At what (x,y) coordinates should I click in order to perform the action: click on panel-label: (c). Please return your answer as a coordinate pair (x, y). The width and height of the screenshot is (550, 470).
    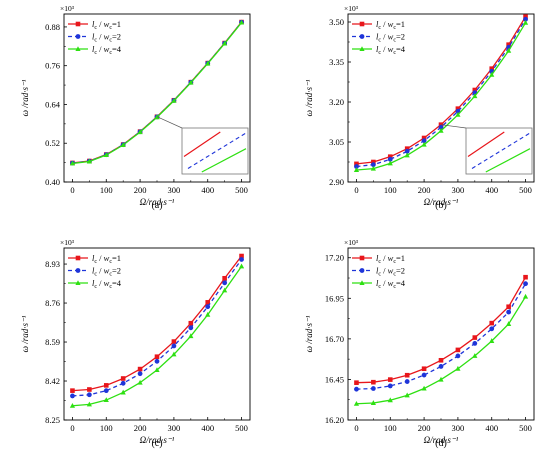
    Looking at the image, I should click on (156, 443).